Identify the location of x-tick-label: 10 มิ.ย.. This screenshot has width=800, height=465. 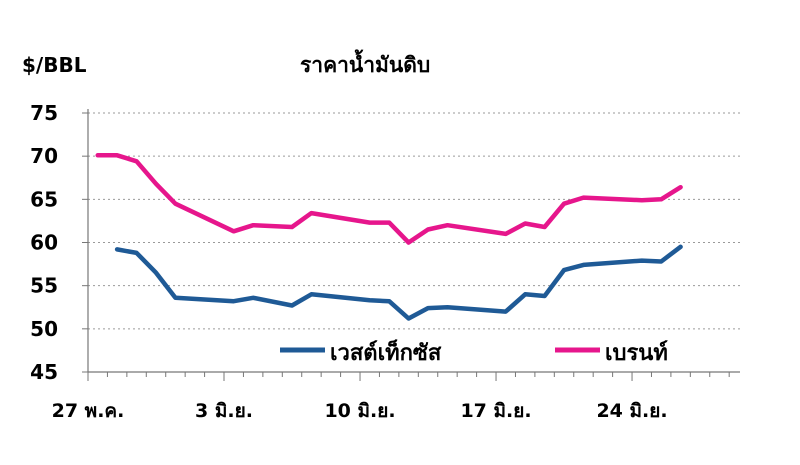
(359, 411).